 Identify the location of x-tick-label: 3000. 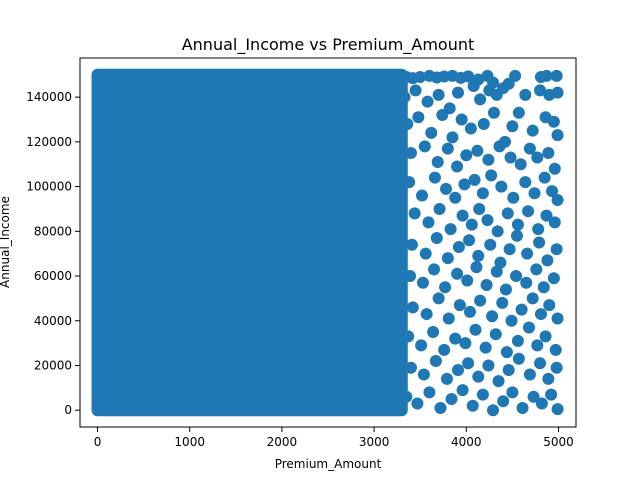
(374, 442).